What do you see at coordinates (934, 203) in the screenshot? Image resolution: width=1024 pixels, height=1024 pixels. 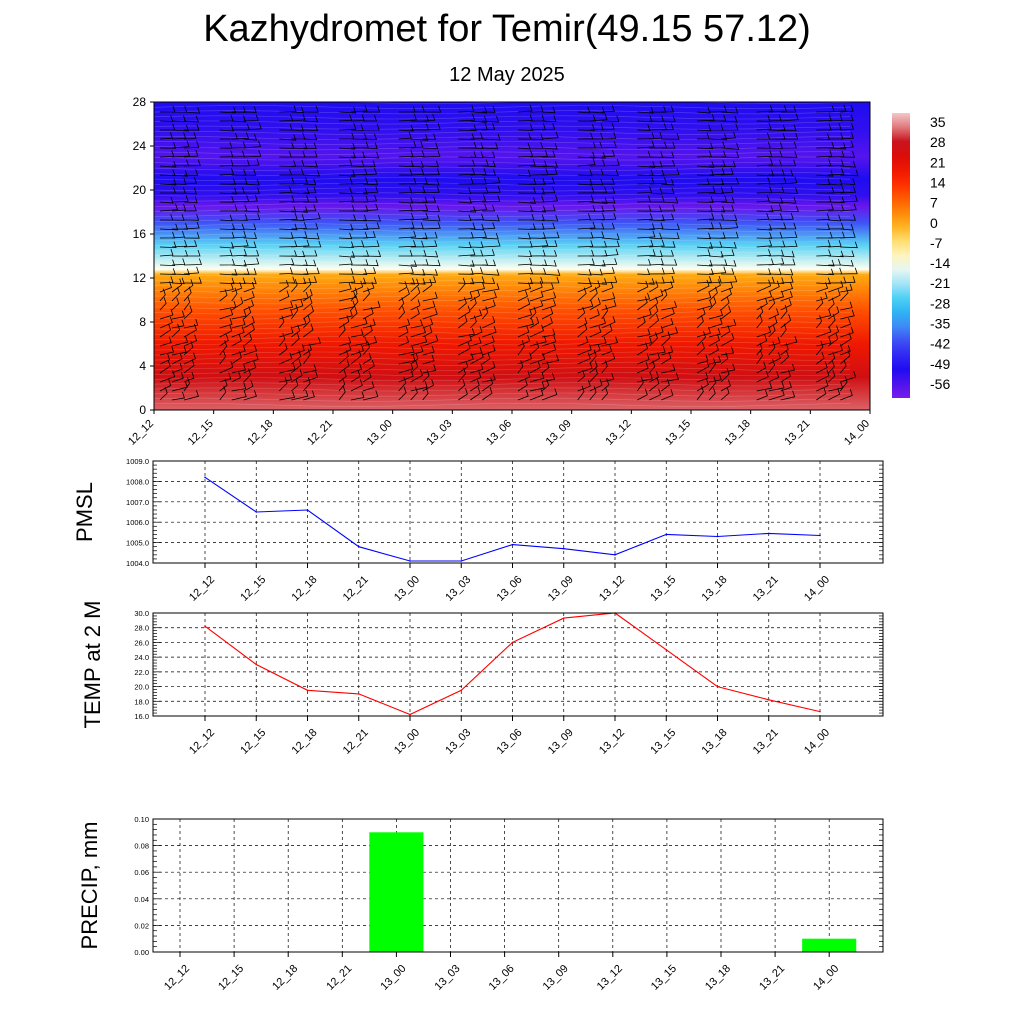 I see `colorbar-label: 7` at bounding box center [934, 203].